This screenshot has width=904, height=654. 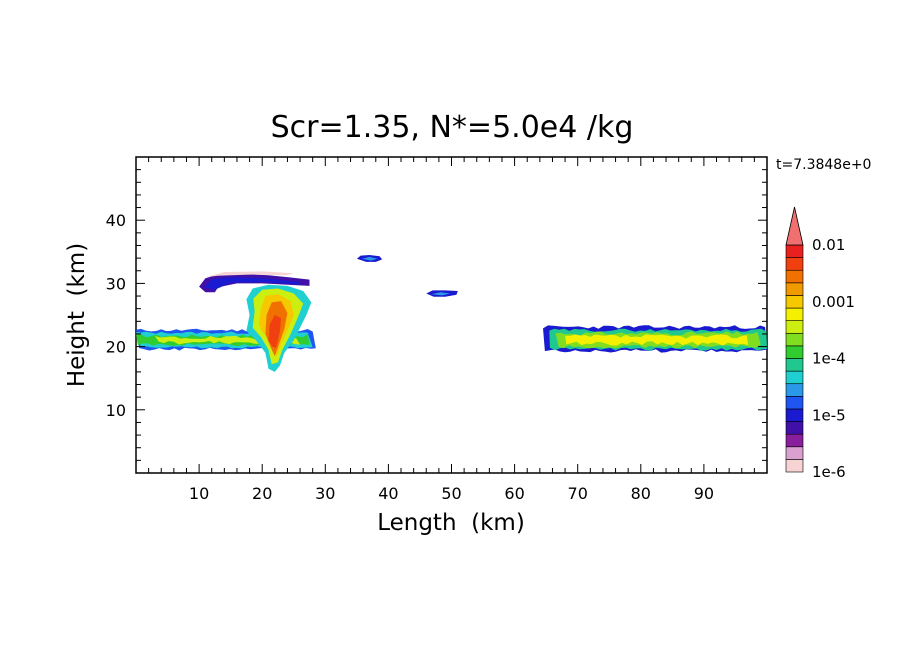 What do you see at coordinates (388, 493) in the screenshot?
I see `x-tick-label: 40` at bounding box center [388, 493].